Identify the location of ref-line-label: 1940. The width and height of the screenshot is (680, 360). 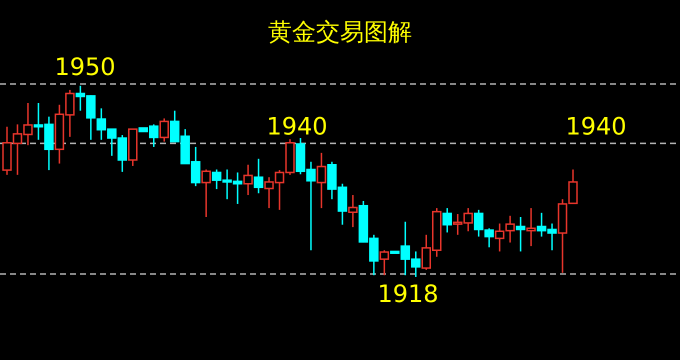
(297, 126).